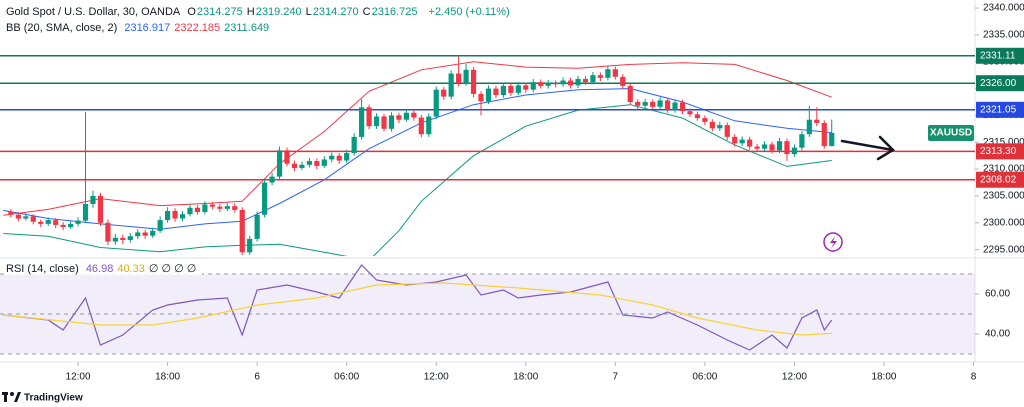 The width and height of the screenshot is (1024, 407). Describe the element at coordinates (219, 12) in the screenshot. I see `ohlc-value: 2314.275` at that location.